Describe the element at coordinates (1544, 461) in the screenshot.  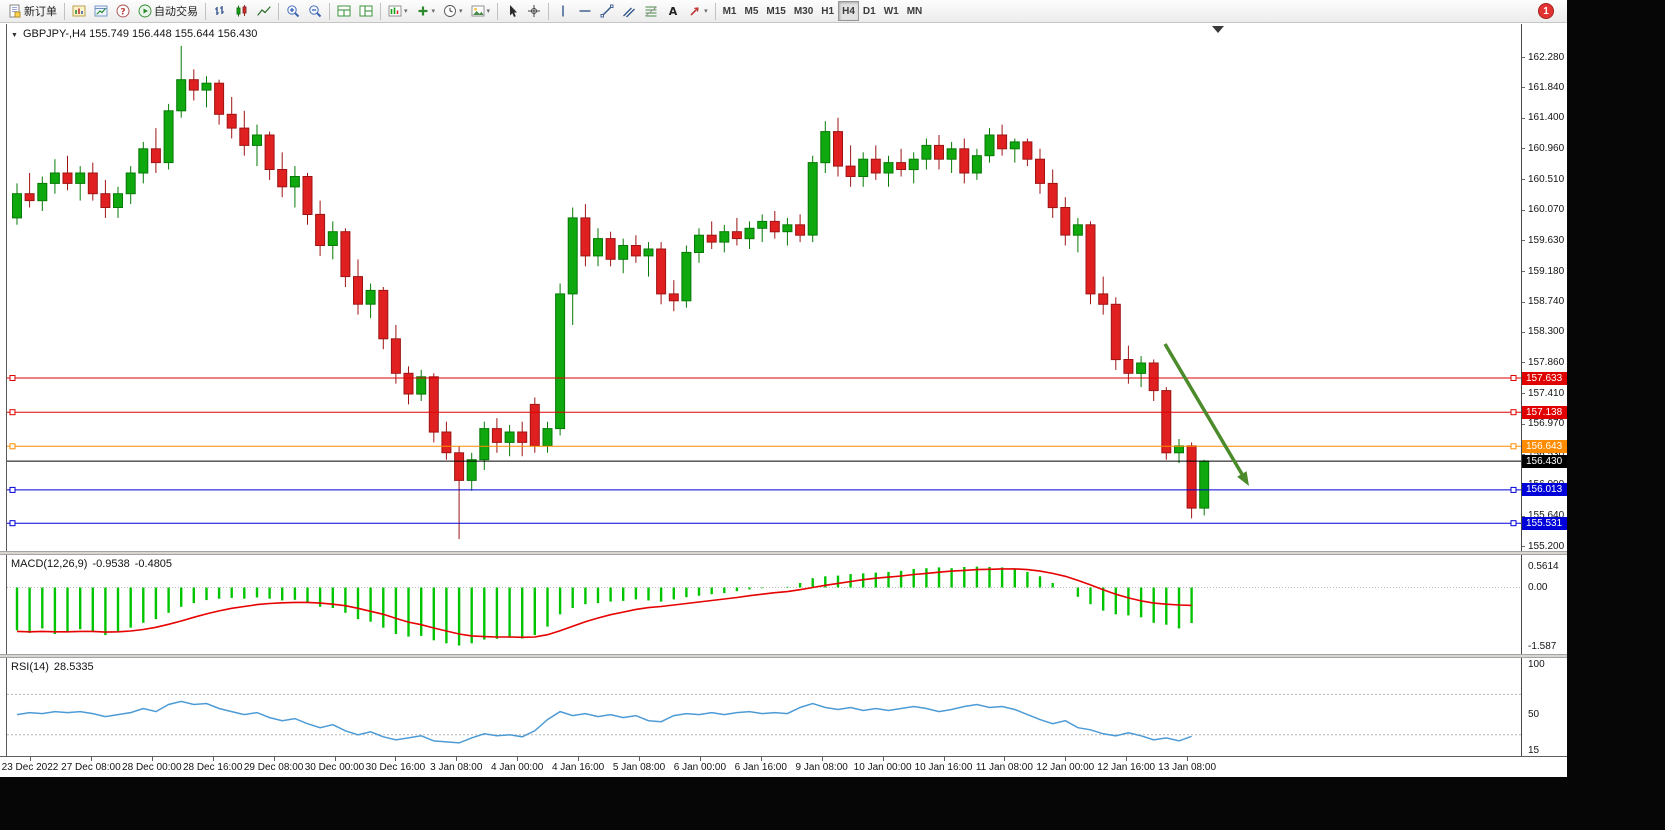
I see `price-line-label-156.430: 156.430` at that location.